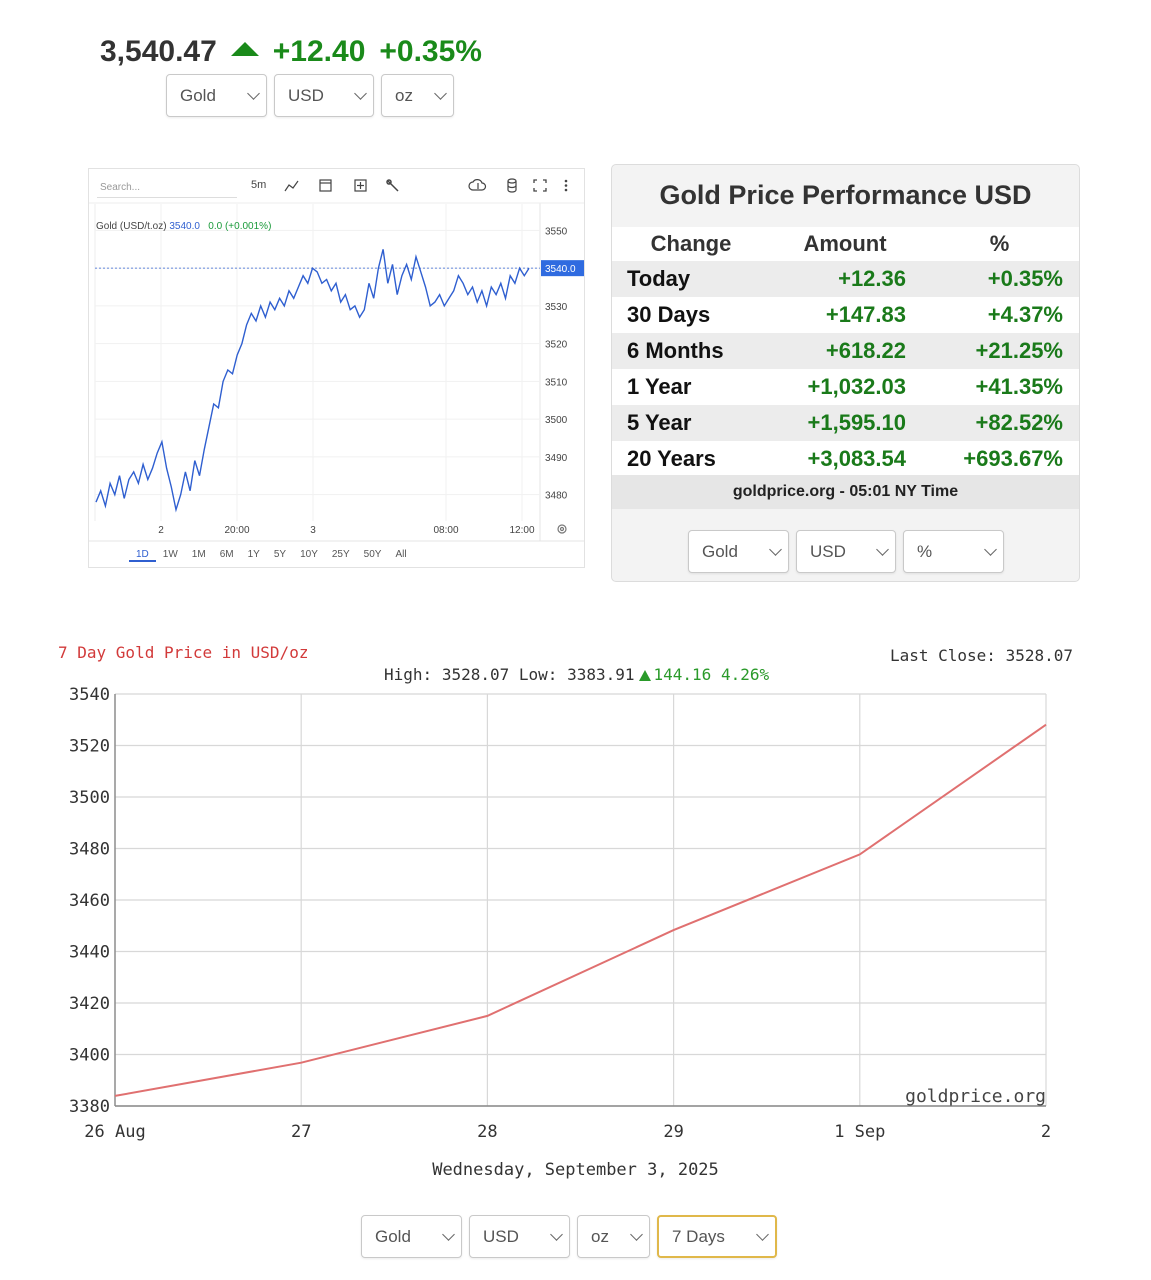  I want to click on bottom-selector-row: Gold USD oz 7 Days, so click(569, 1236).